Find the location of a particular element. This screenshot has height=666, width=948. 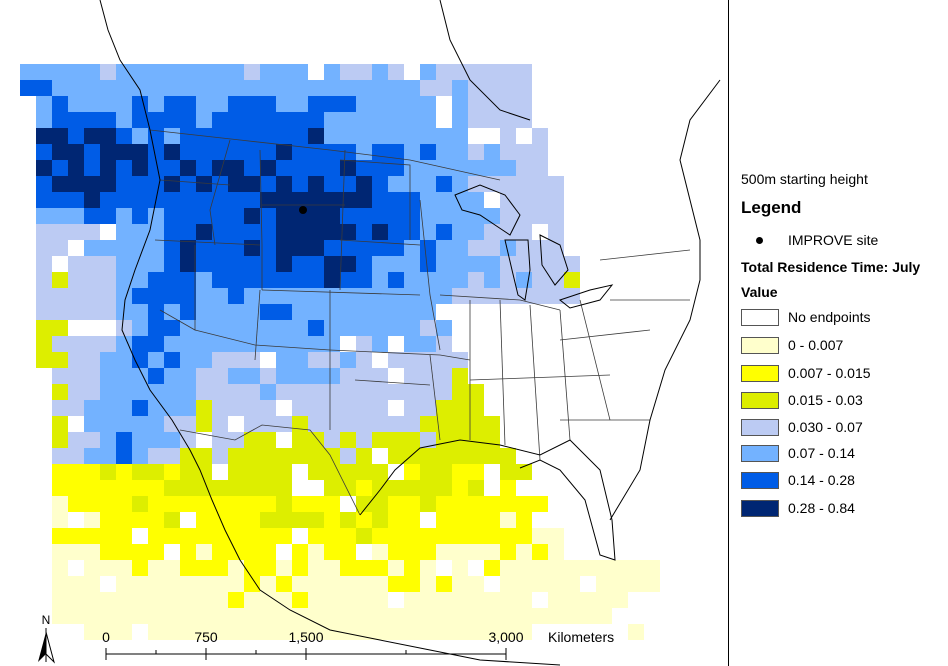

state-line is located at coordinates (500, 302).